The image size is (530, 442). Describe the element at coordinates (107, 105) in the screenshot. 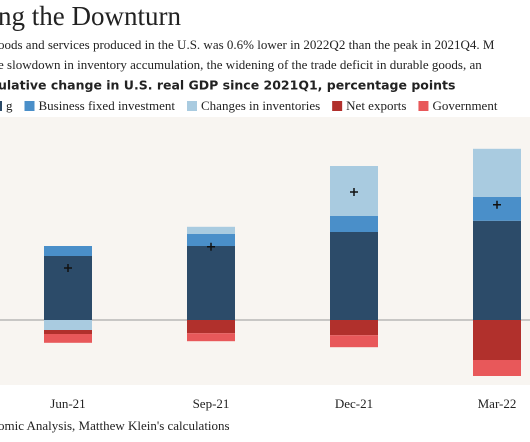

I see `legend-label: Business fixed investment` at that location.